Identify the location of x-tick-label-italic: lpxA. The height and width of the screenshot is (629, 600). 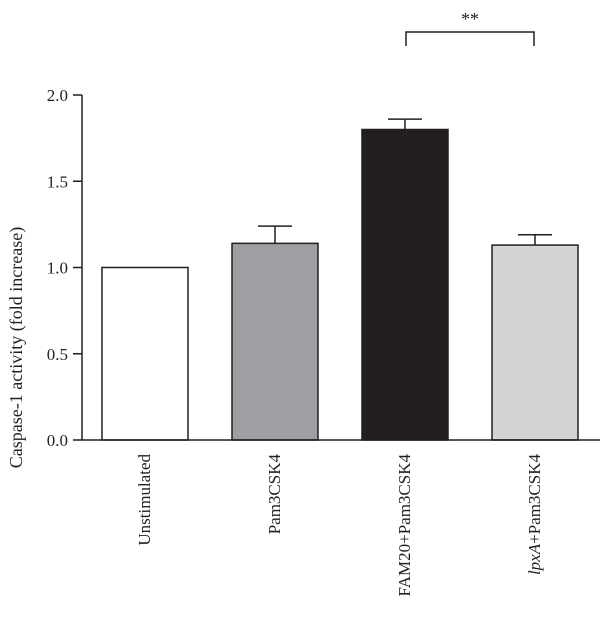
(534, 559).